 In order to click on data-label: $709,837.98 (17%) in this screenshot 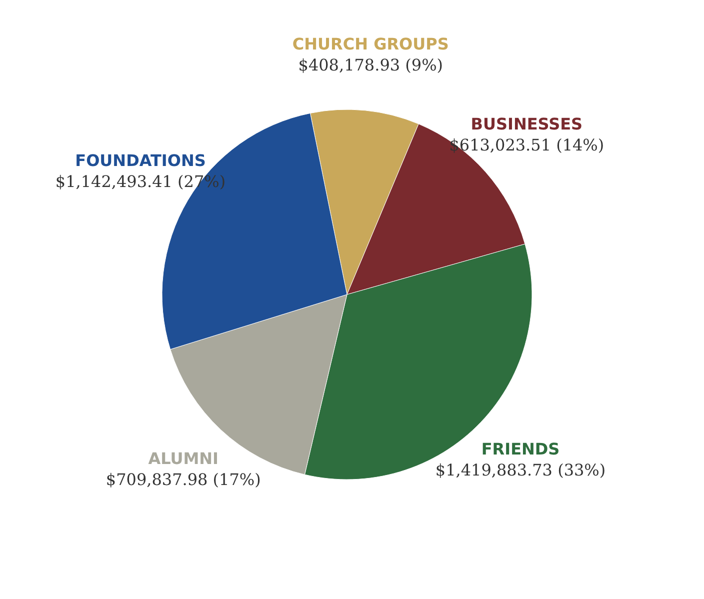, I will do `click(183, 480)`.